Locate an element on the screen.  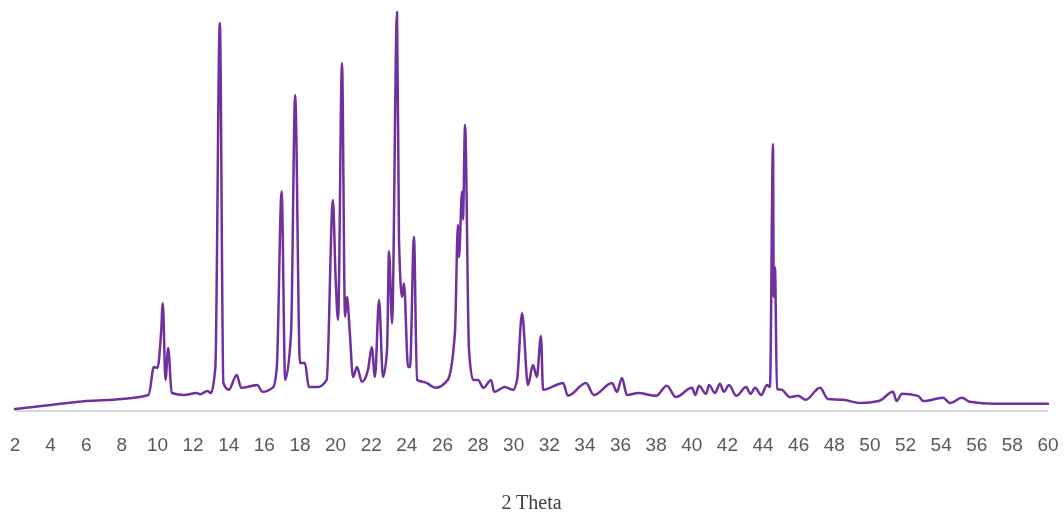
x-tick-label: 52 is located at coordinates (905, 444).